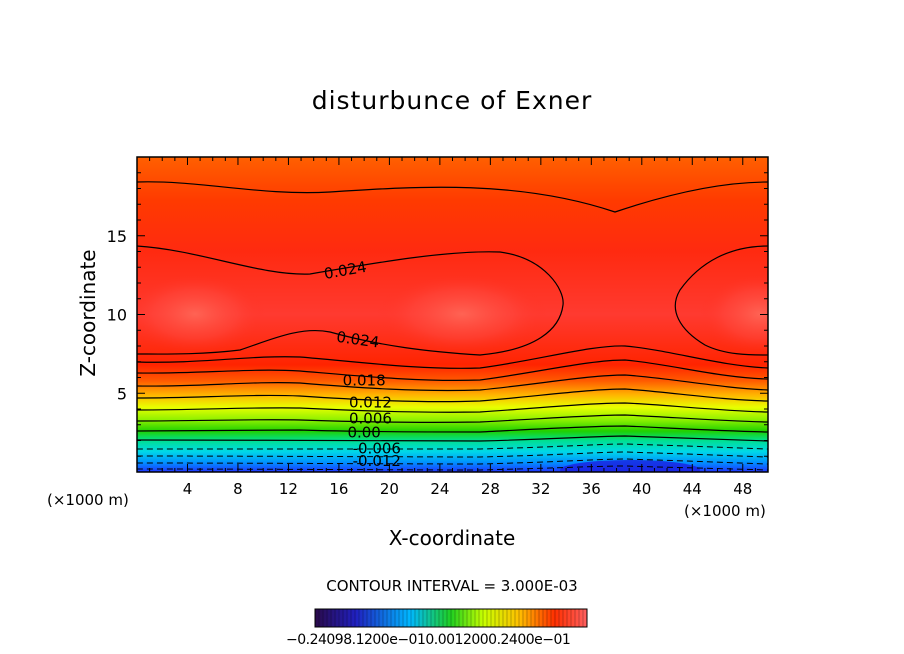 This screenshot has height=654, width=904. I want to click on x-axis-unit-right: (×1000 m), so click(725, 511).